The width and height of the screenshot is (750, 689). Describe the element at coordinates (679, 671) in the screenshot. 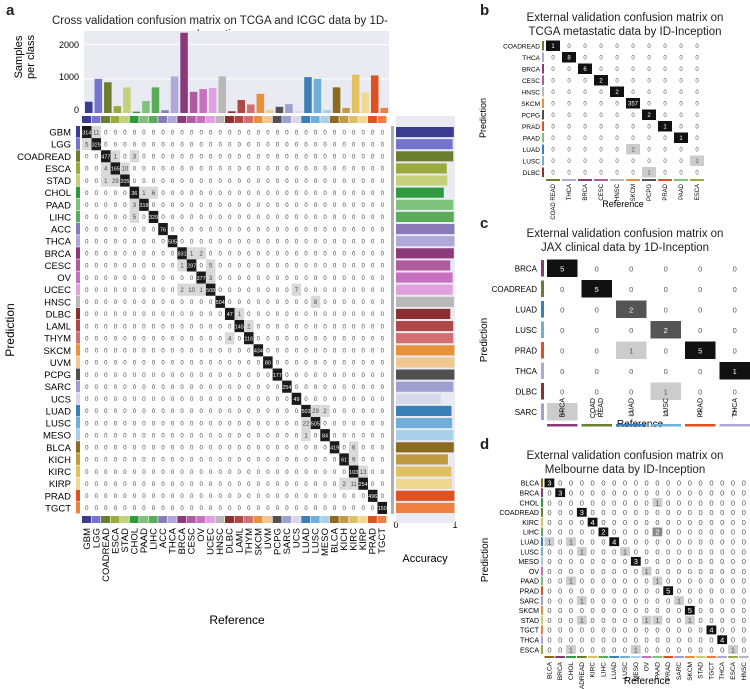

I see `d-col-label-sarc: SARC` at that location.